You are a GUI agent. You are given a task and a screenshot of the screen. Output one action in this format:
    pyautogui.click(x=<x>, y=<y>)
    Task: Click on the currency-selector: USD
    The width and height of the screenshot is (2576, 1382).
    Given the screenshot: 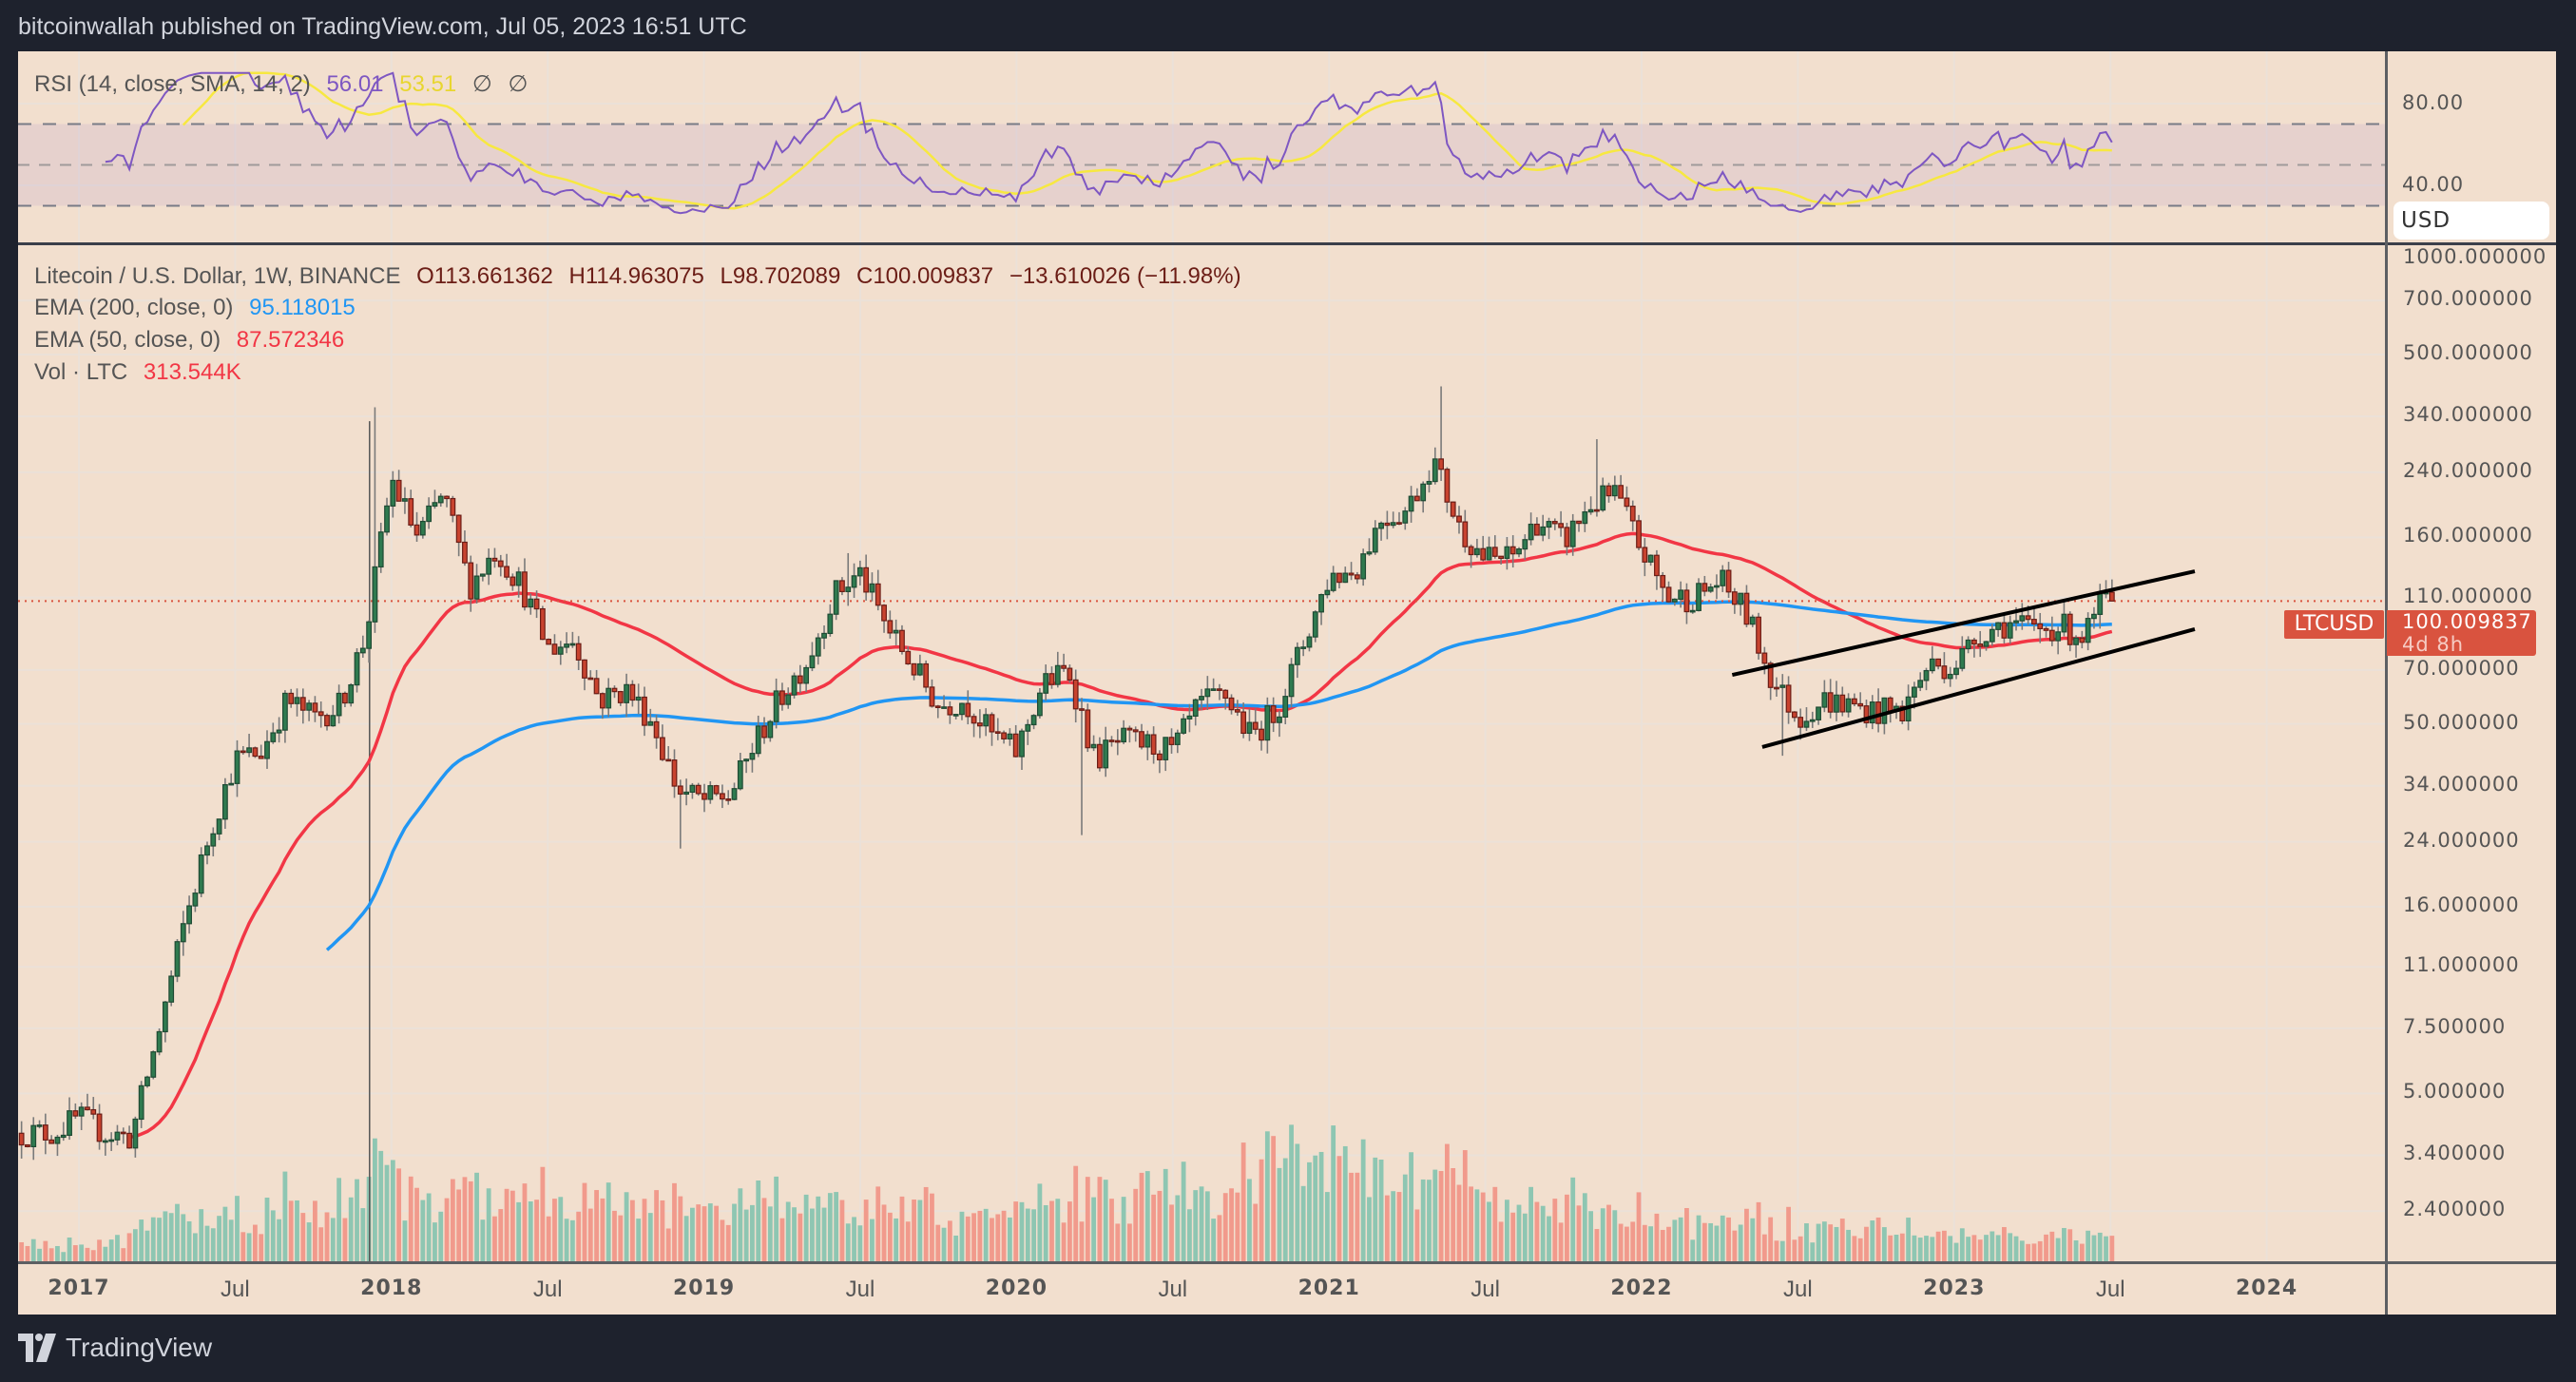 What is the action you would take?
    pyautogui.click(x=2471, y=221)
    